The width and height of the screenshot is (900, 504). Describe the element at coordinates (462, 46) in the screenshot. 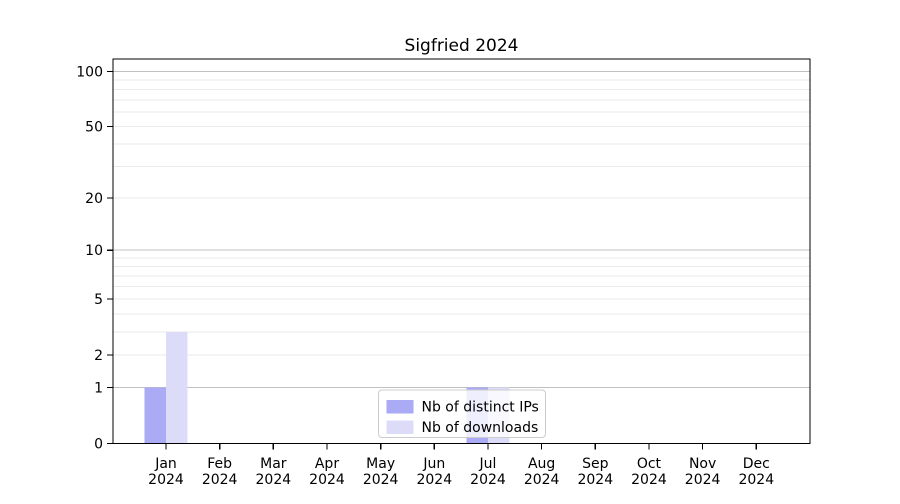

I see `chart-title: Sigfried 2024` at that location.